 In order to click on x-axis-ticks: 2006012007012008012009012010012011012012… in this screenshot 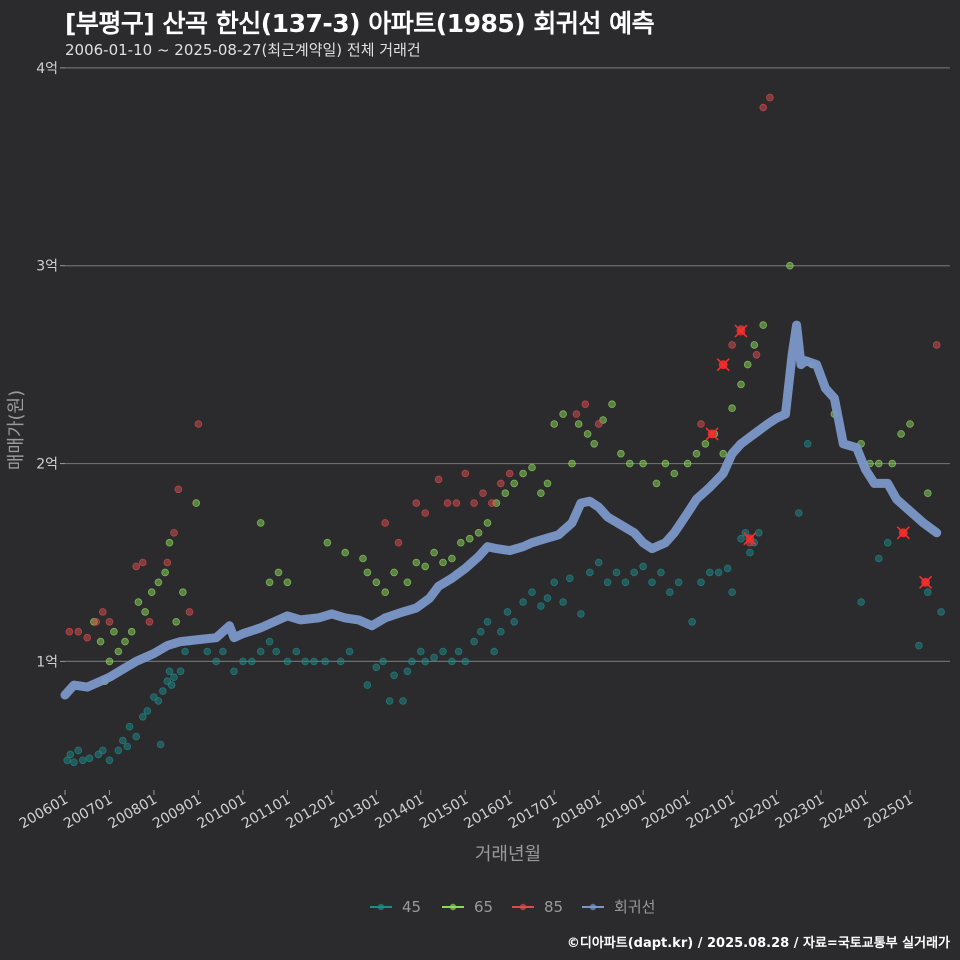, I will do `click(466, 811)`.